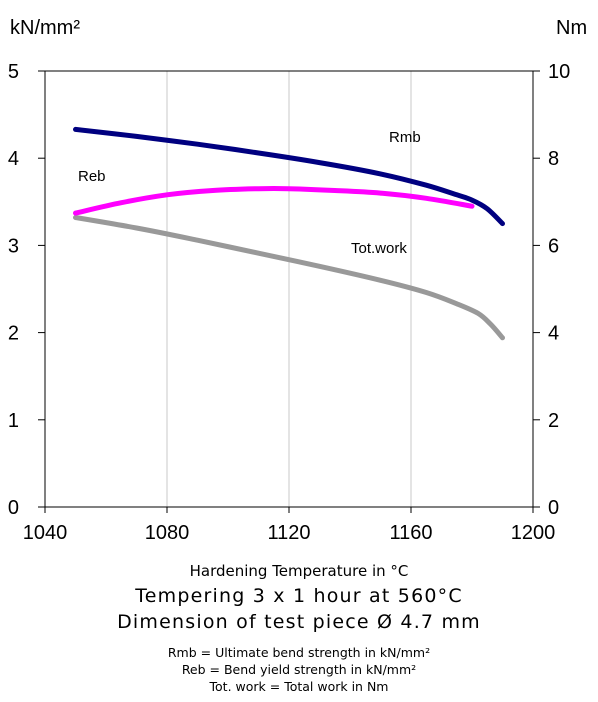 The image size is (598, 702). What do you see at coordinates (571, 28) in the screenshot?
I see `y-right-axis-label: Nm` at bounding box center [571, 28].